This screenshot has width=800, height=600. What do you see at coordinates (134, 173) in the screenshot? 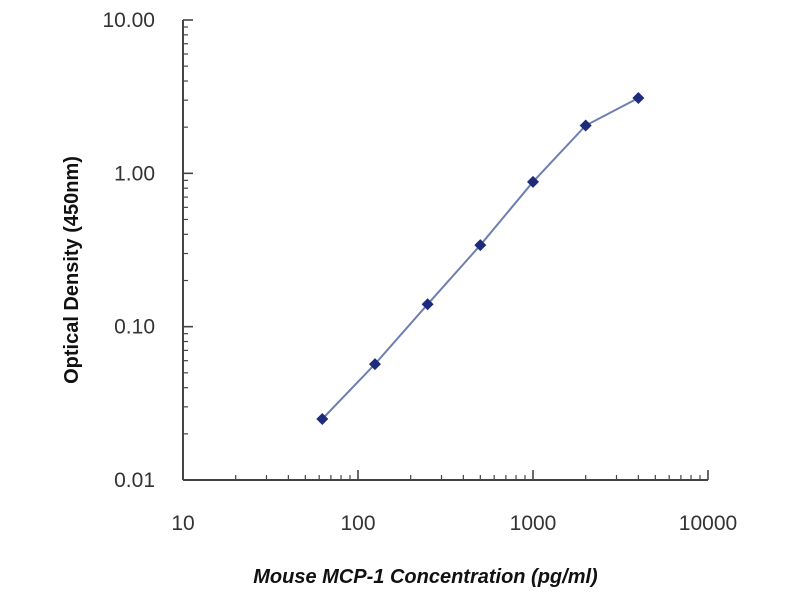
I see `y-tick-label: 1.00` at bounding box center [134, 173].